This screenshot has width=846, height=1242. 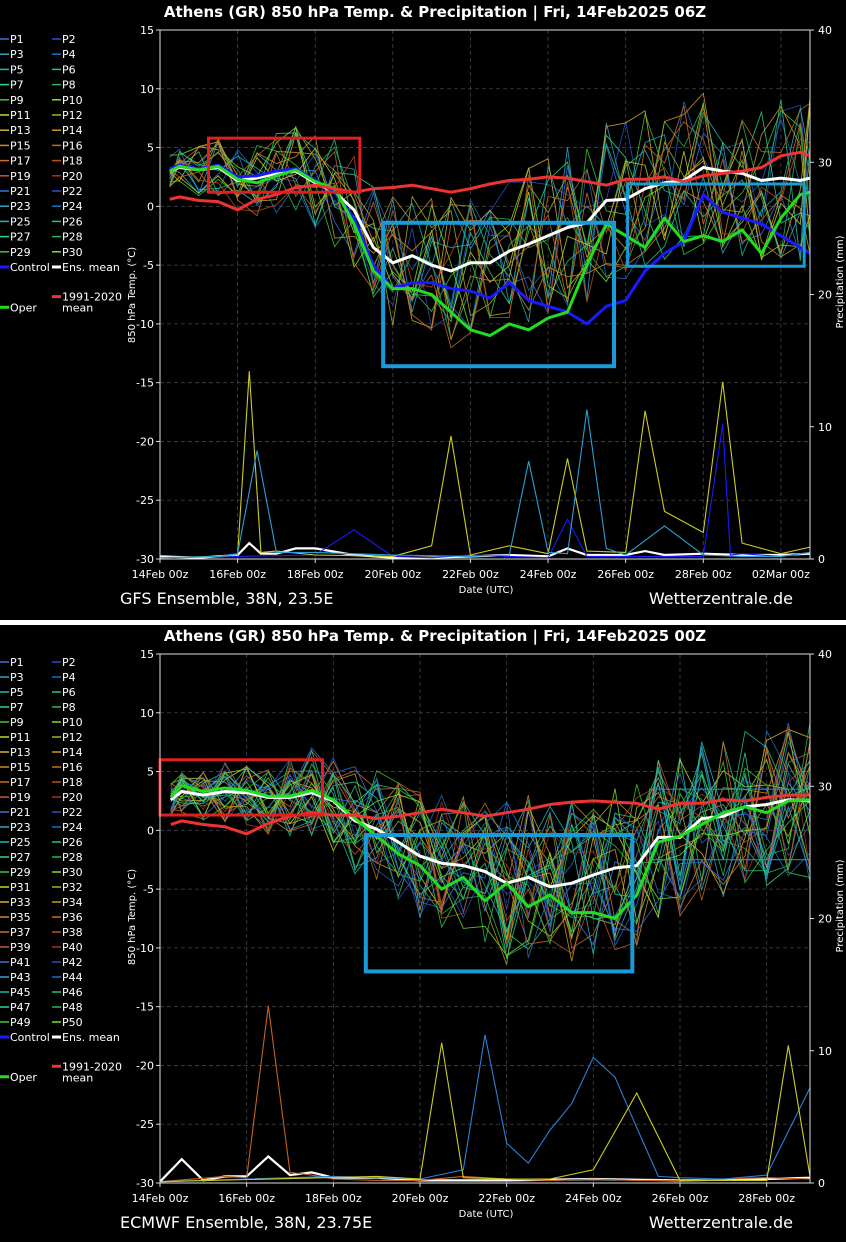 What do you see at coordinates (825, 30) in the screenshot?
I see `y2-tick-label: 40` at bounding box center [825, 30].